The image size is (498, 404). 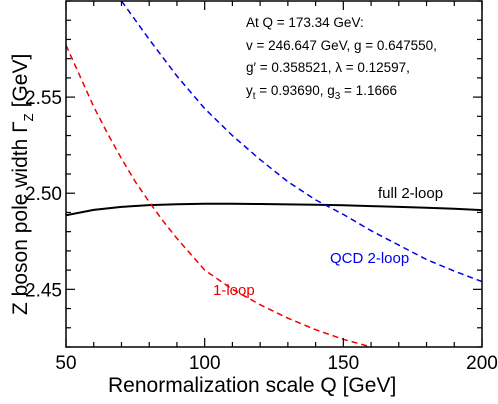 What do you see at coordinates (343, 363) in the screenshot?
I see `x-tick-label: 150` at bounding box center [343, 363].